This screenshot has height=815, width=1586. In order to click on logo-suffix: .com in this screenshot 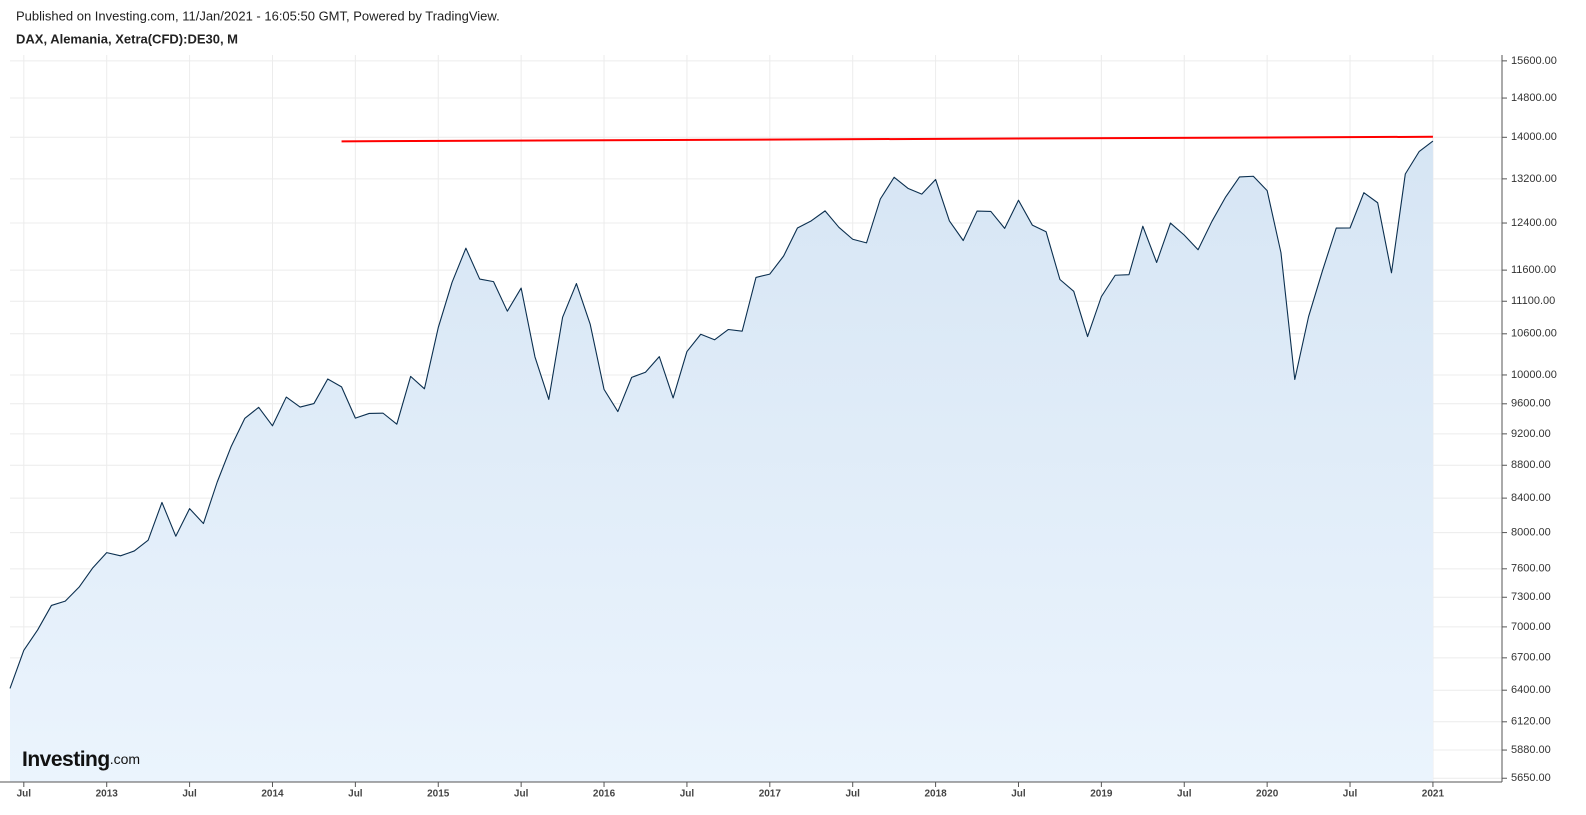, I will do `click(125, 759)`.